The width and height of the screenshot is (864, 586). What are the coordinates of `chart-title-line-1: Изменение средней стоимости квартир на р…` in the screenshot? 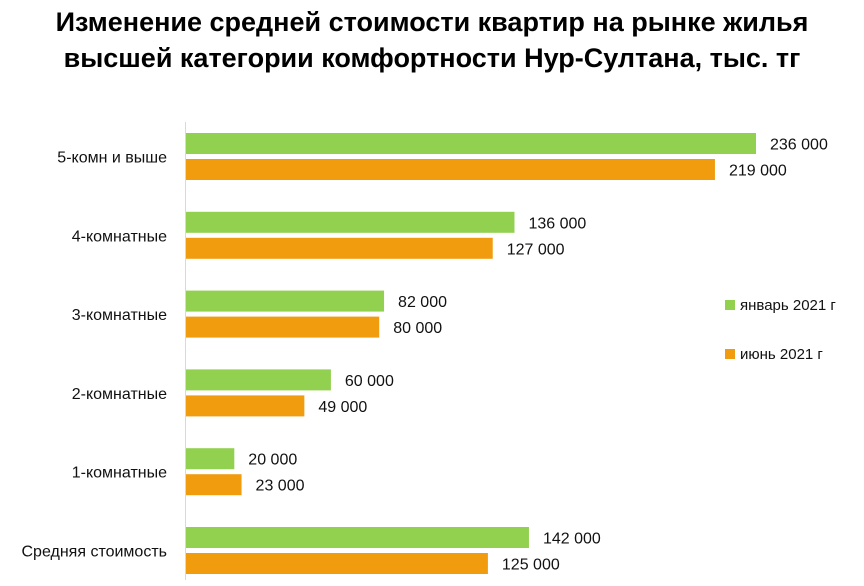 It's located at (432, 22).